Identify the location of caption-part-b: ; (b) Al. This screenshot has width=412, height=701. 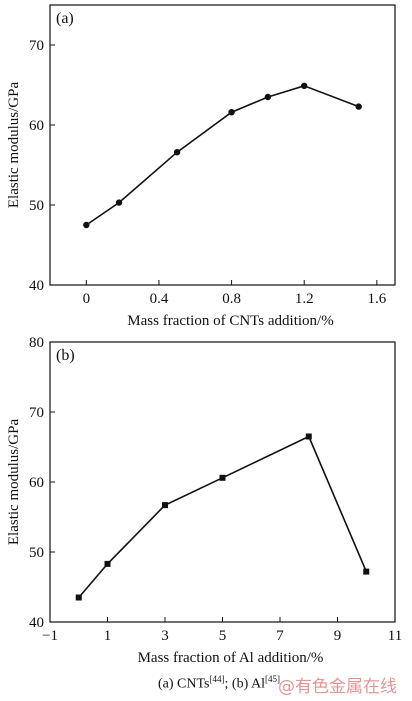
(244, 684).